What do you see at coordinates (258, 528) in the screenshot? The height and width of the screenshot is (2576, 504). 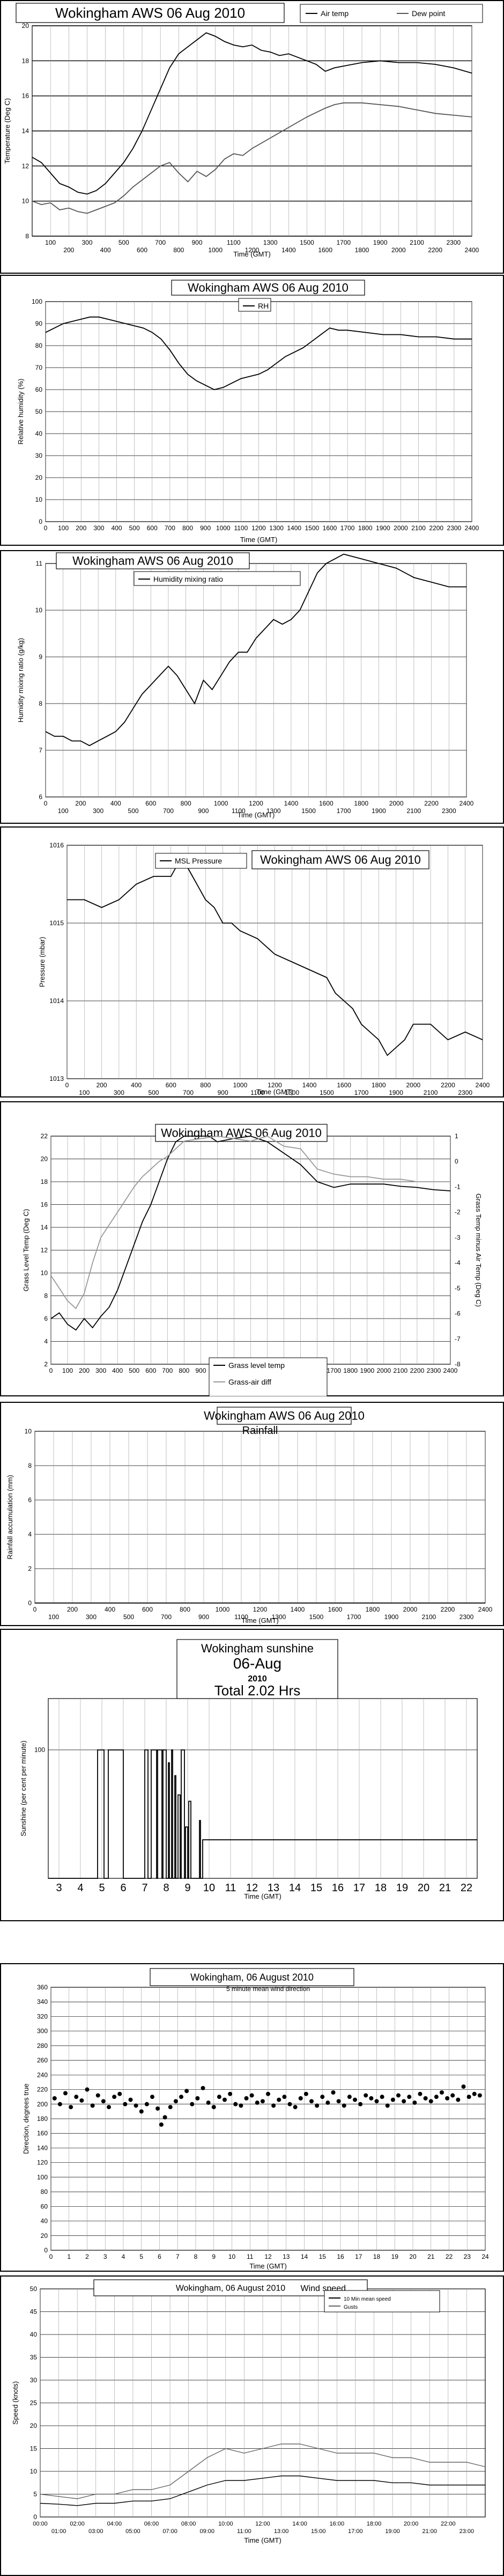 I see `x-tick-label: 1200` at bounding box center [258, 528].